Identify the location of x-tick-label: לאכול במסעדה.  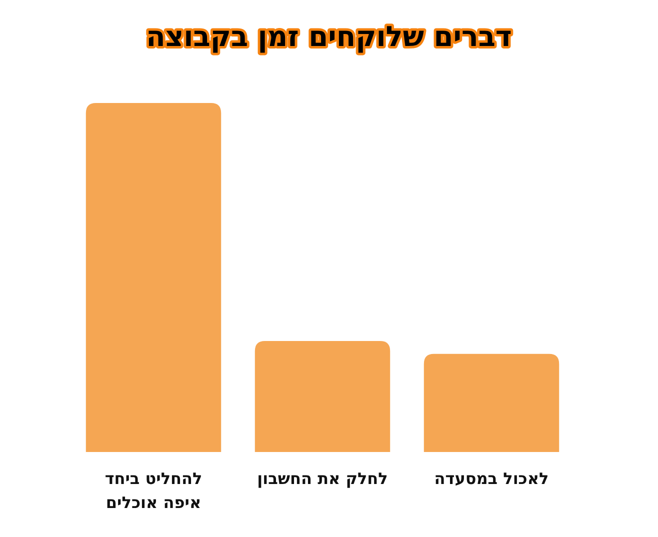
(491, 478).